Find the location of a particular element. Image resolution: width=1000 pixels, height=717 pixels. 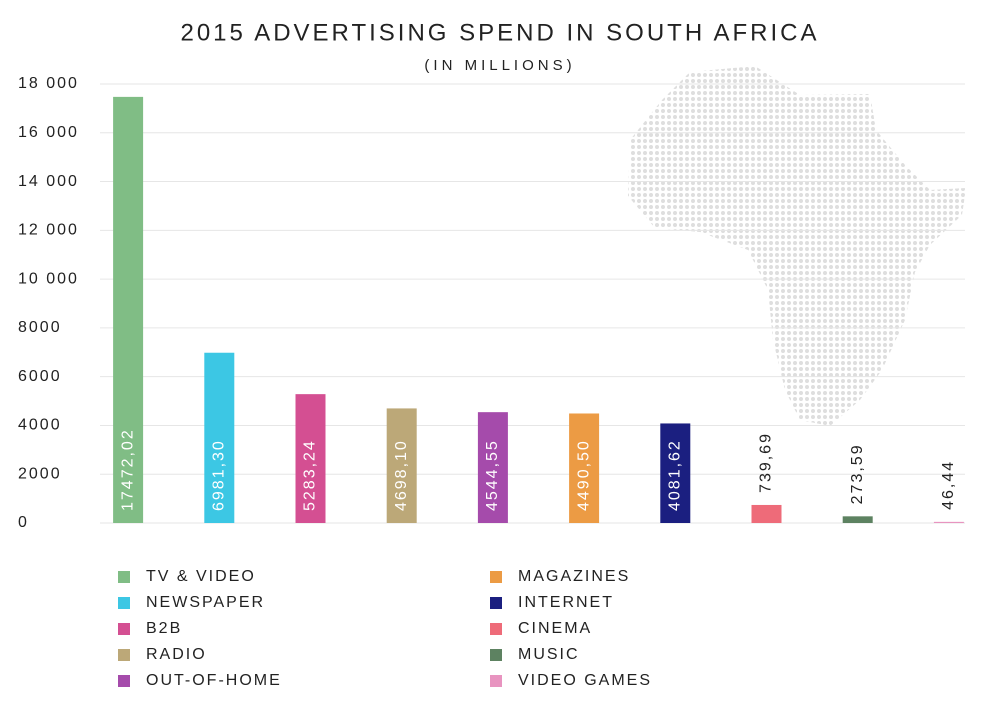

value-label: 4081,62 is located at coordinates (675, 475).